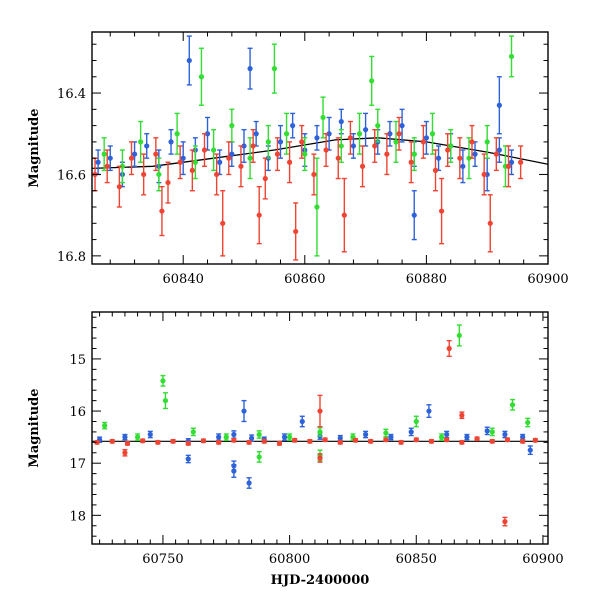 This screenshot has width=600, height=600. I want to click on y-tick-label: 16.8, so click(71, 257).